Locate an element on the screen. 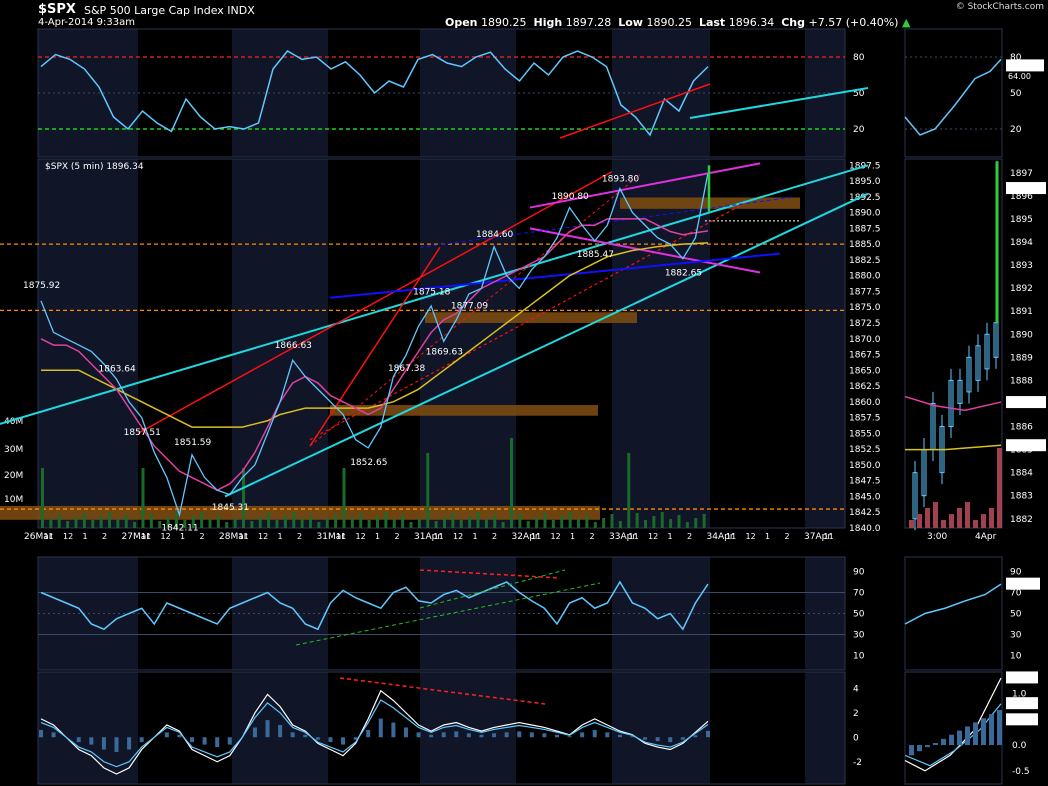 This screenshot has height=786, width=1048. macd-signal is located at coordinates (374, 733).